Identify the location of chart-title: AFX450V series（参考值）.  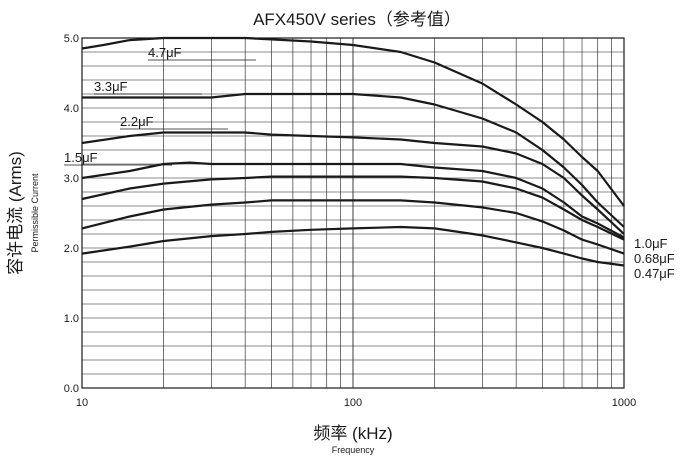
(357, 19).